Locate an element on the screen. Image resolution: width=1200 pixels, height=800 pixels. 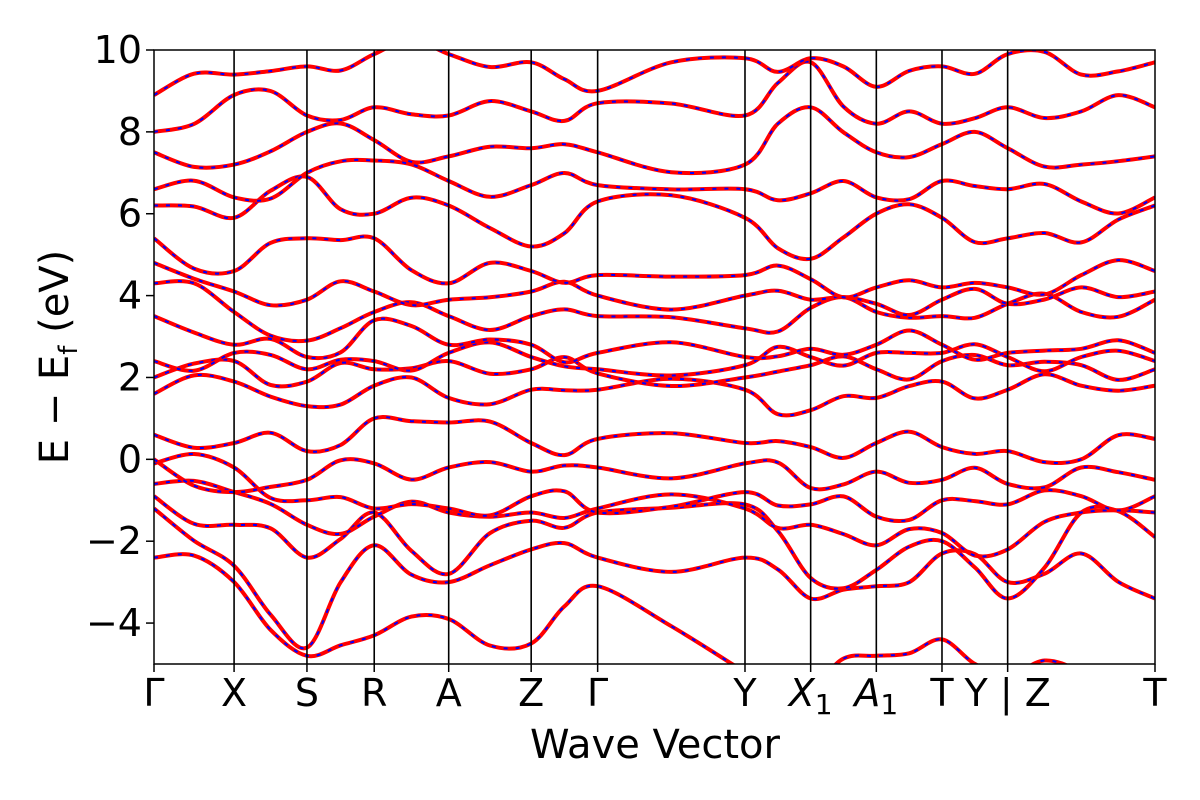
y-tick-label-6: 6 is located at coordinates (130, 214).